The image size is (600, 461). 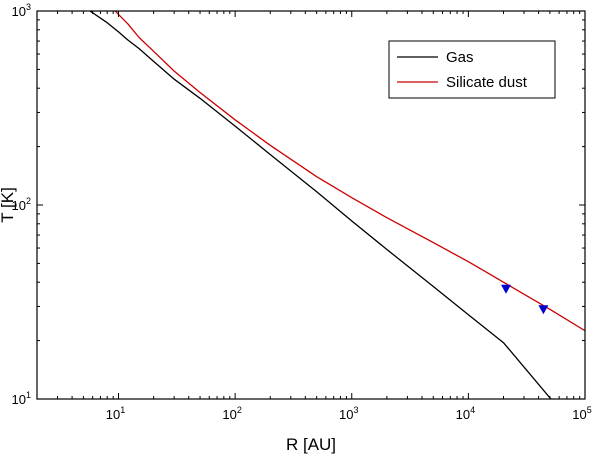 What do you see at coordinates (8, 205) in the screenshot?
I see `y-axis-label: T [K]` at bounding box center [8, 205].